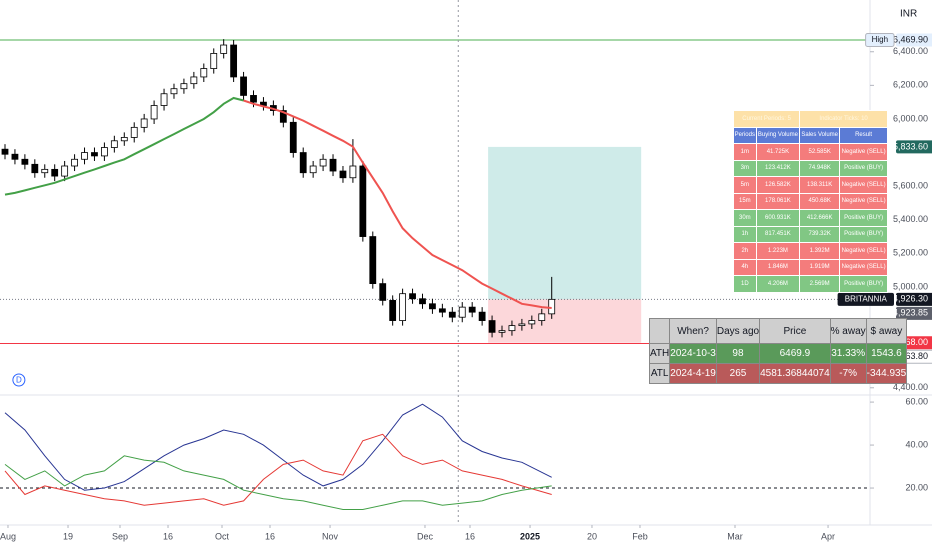  Describe the element at coordinates (910, 51) in the screenshot. I see `y-tick-label: 6,400.00` at that location.